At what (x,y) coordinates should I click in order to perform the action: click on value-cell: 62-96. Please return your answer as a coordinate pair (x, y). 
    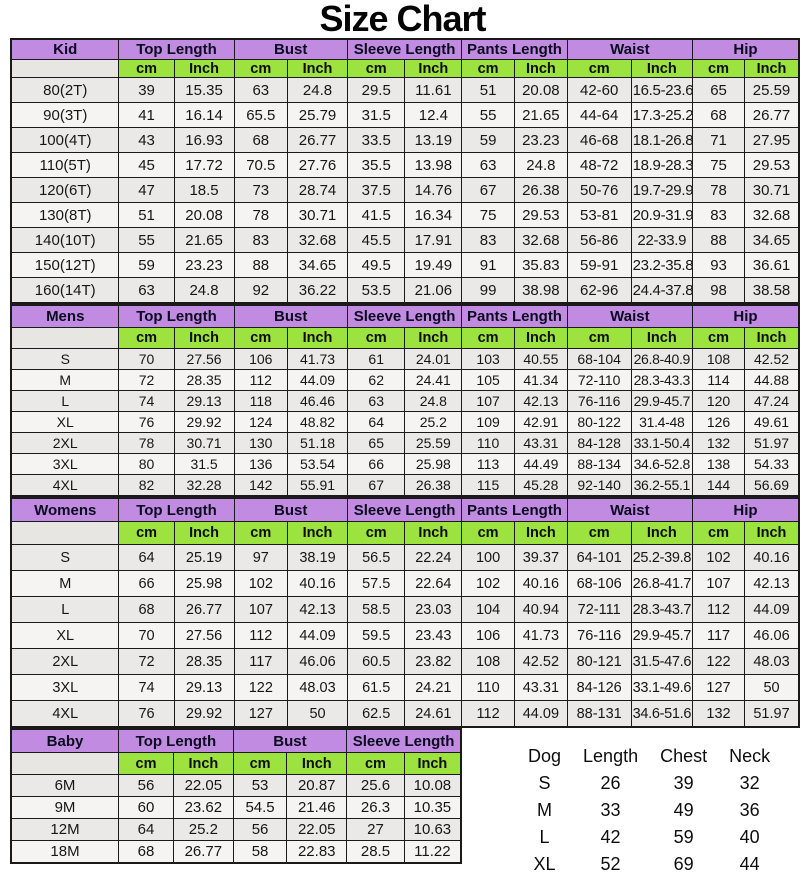
    Looking at the image, I should click on (599, 290).